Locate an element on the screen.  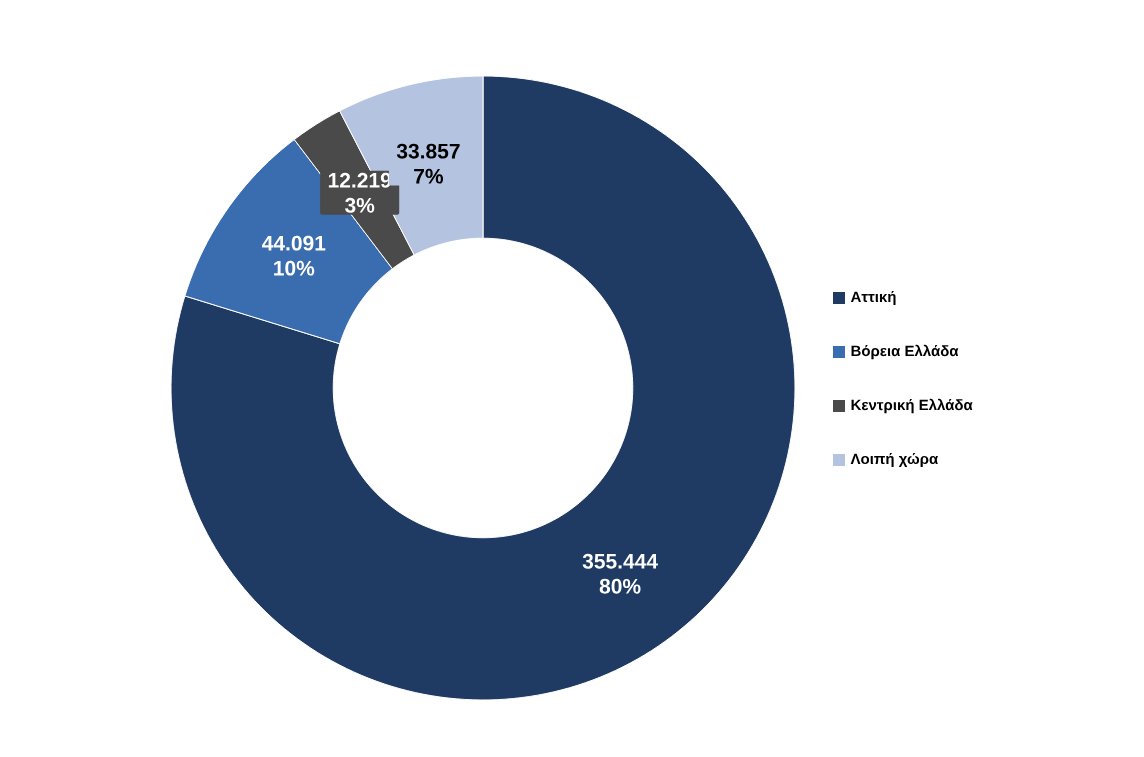
legend-label: Λοιπή χώρα is located at coordinates (894, 460).